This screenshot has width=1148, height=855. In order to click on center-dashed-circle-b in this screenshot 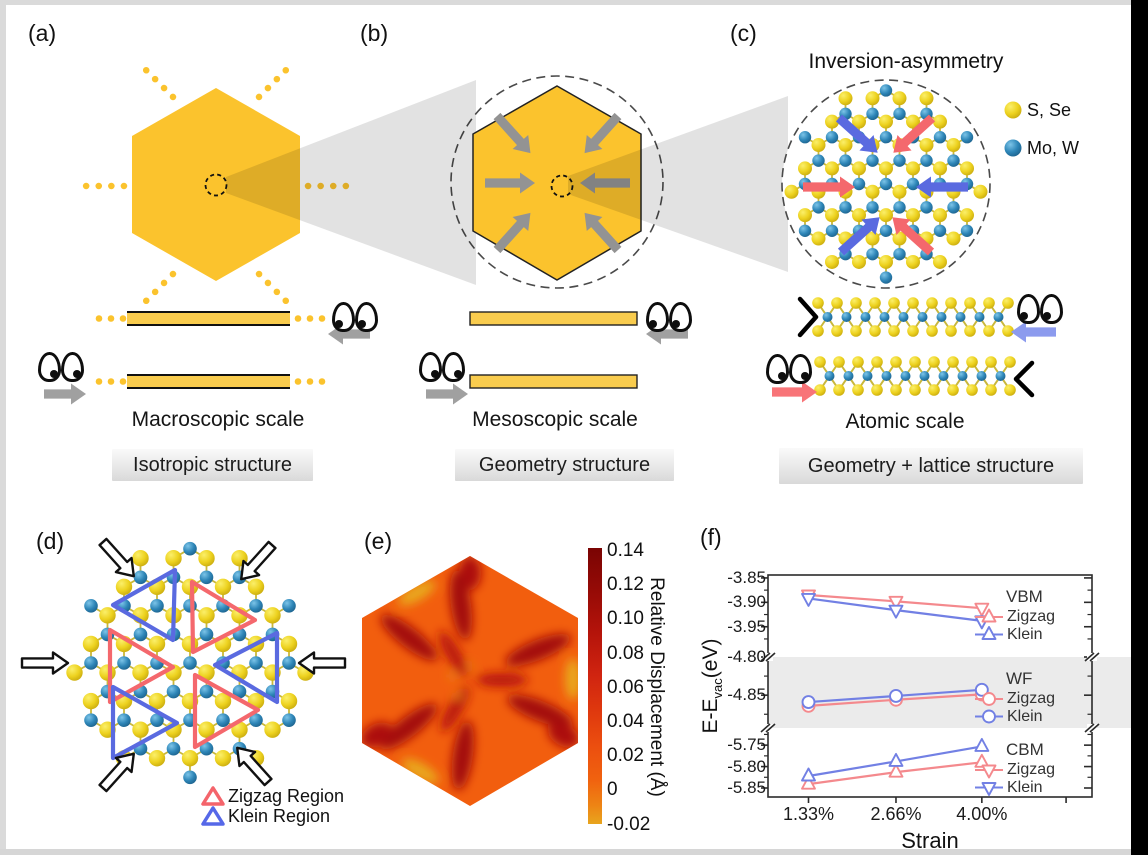, I will do `click(562, 186)`.